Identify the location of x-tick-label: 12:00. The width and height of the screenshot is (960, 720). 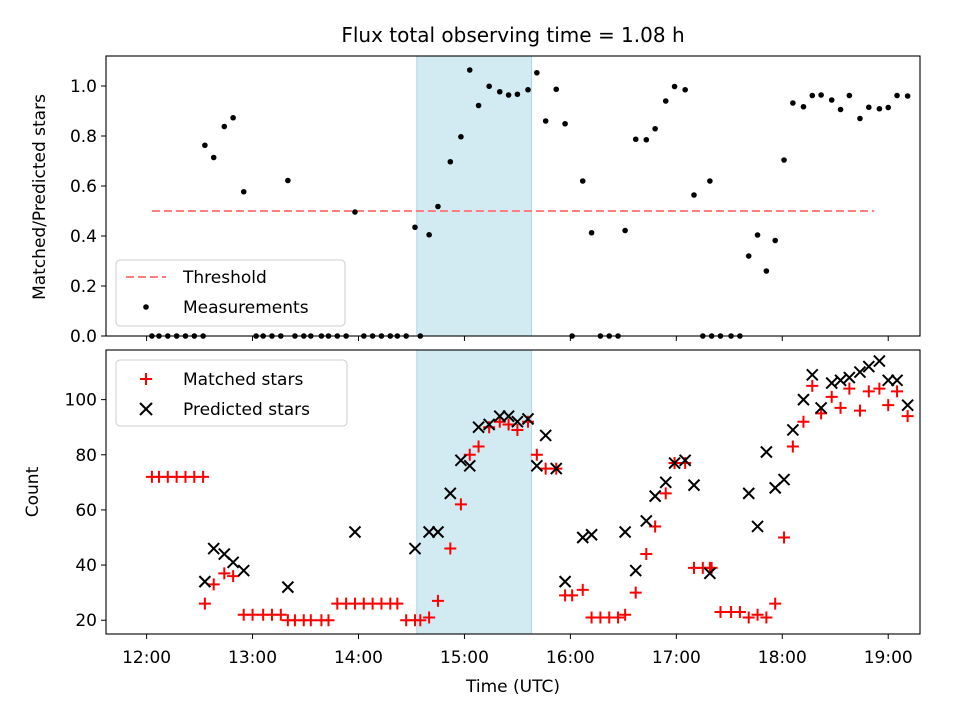
(146, 658).